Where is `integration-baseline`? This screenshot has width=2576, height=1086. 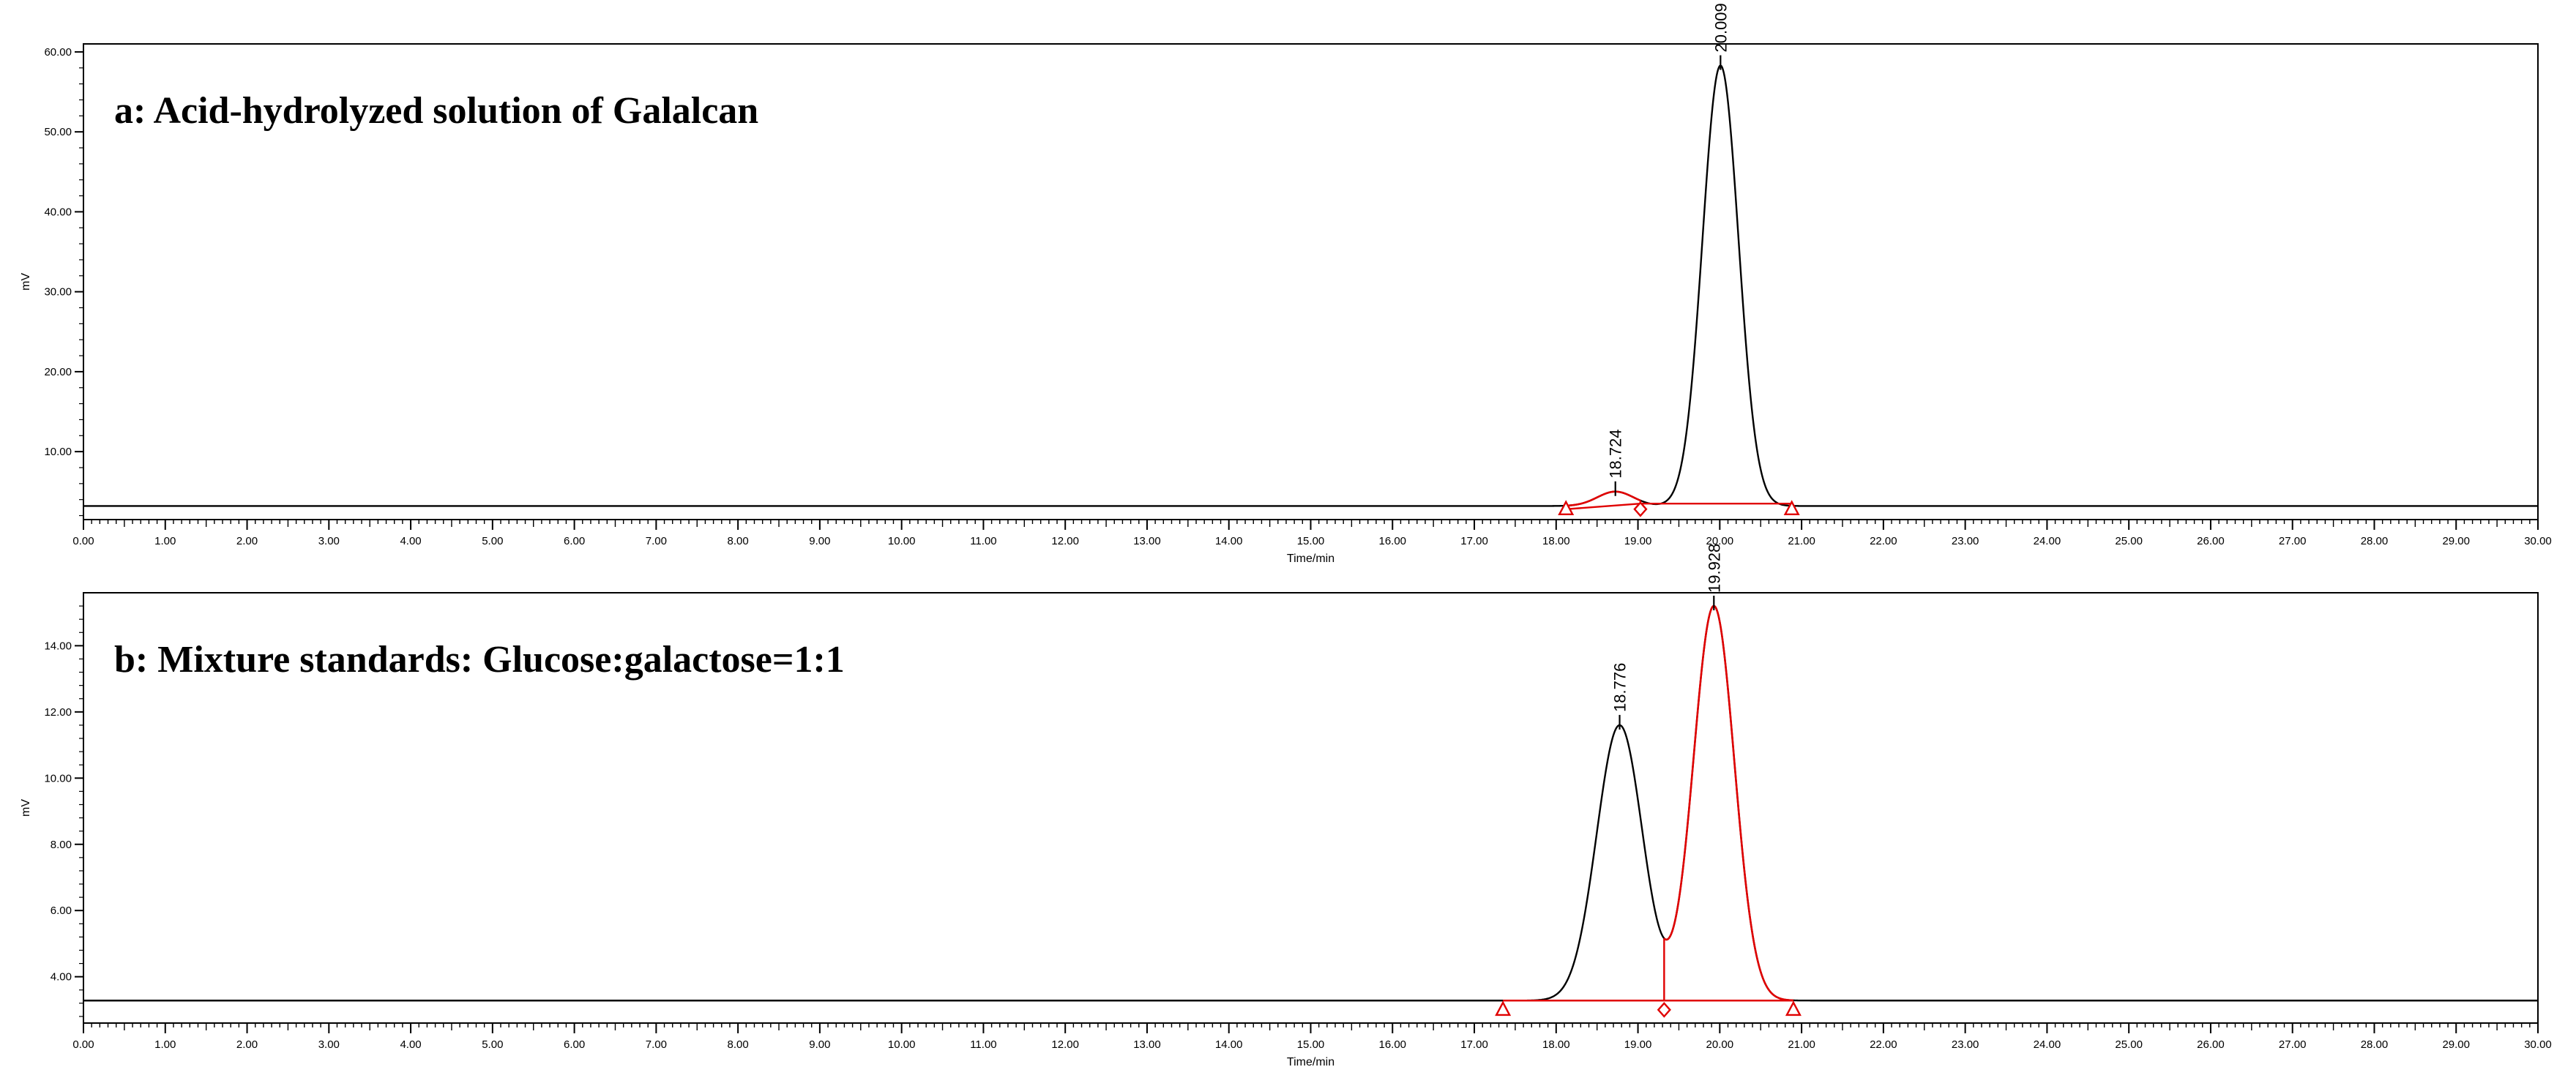
integration-baseline is located at coordinates (1603, 506).